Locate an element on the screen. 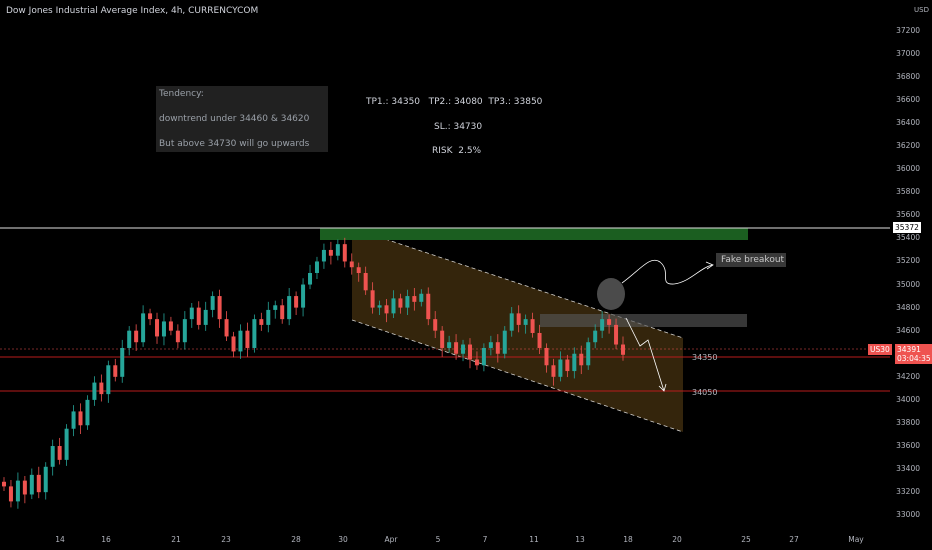  y-tick-label: 34000 is located at coordinates (908, 399).